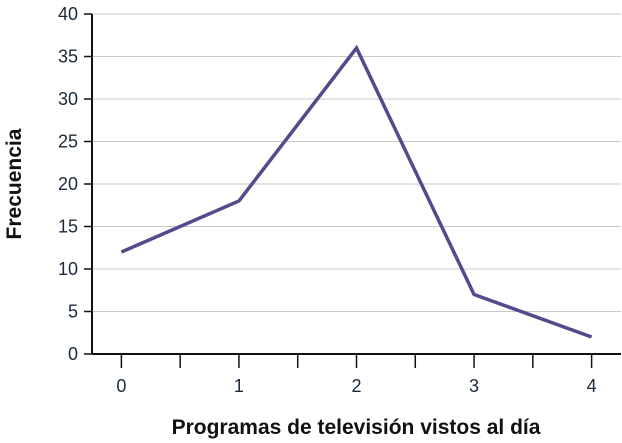  Describe the element at coordinates (68, 184) in the screenshot. I see `y-tick-label-20: 20` at that location.